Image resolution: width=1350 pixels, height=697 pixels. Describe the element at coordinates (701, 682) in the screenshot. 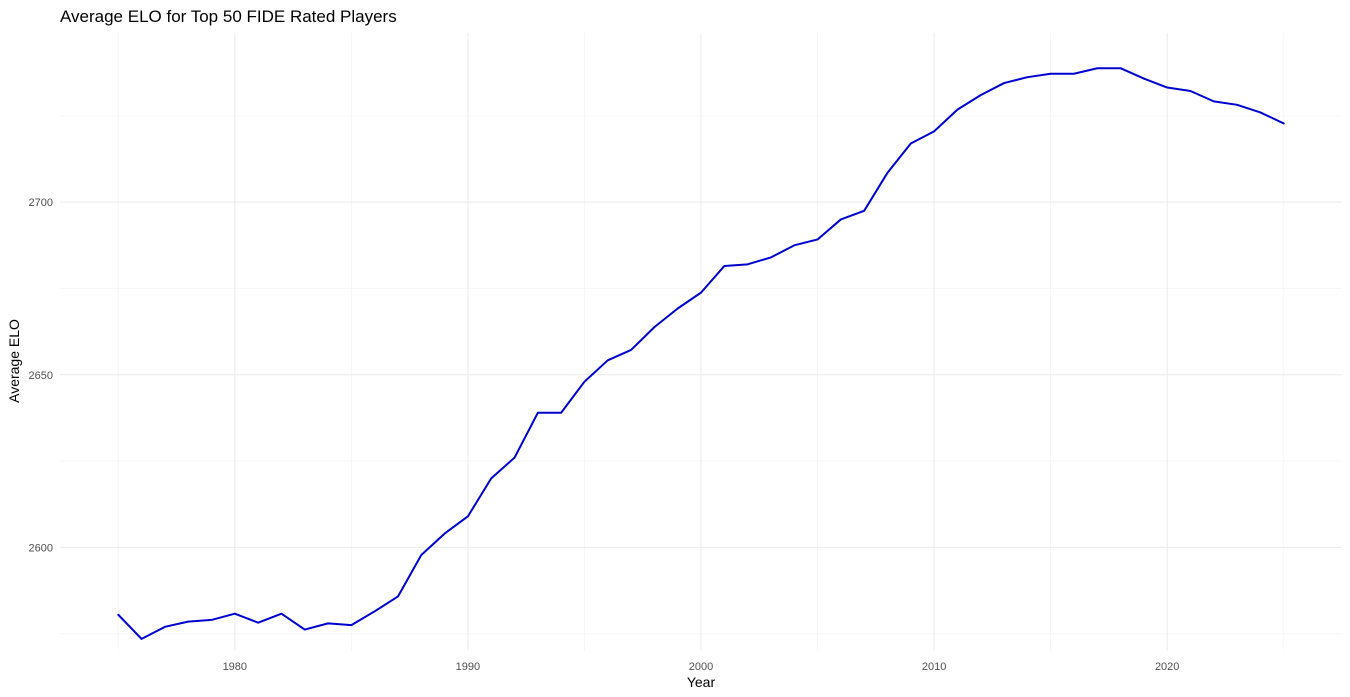

I see `x-axis-label: Year` at that location.